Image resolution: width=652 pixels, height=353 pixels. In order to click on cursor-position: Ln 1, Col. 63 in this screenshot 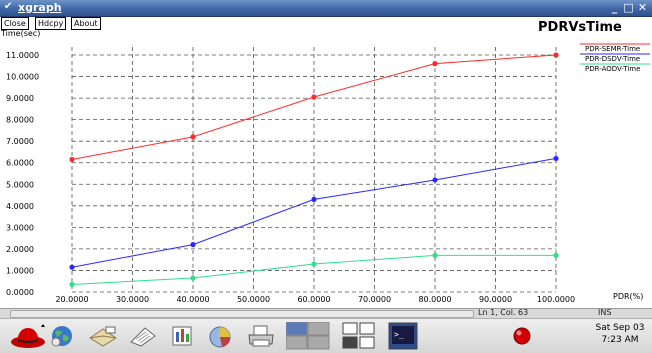, I will do `click(503, 312)`.